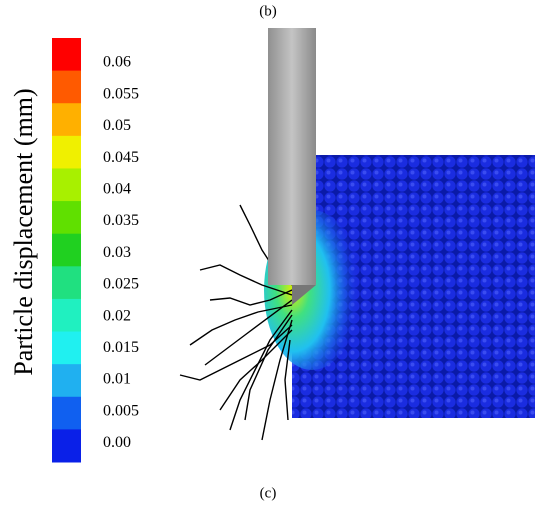  What do you see at coordinates (117, 379) in the screenshot?
I see `colorbar-label: 0.01` at bounding box center [117, 379].